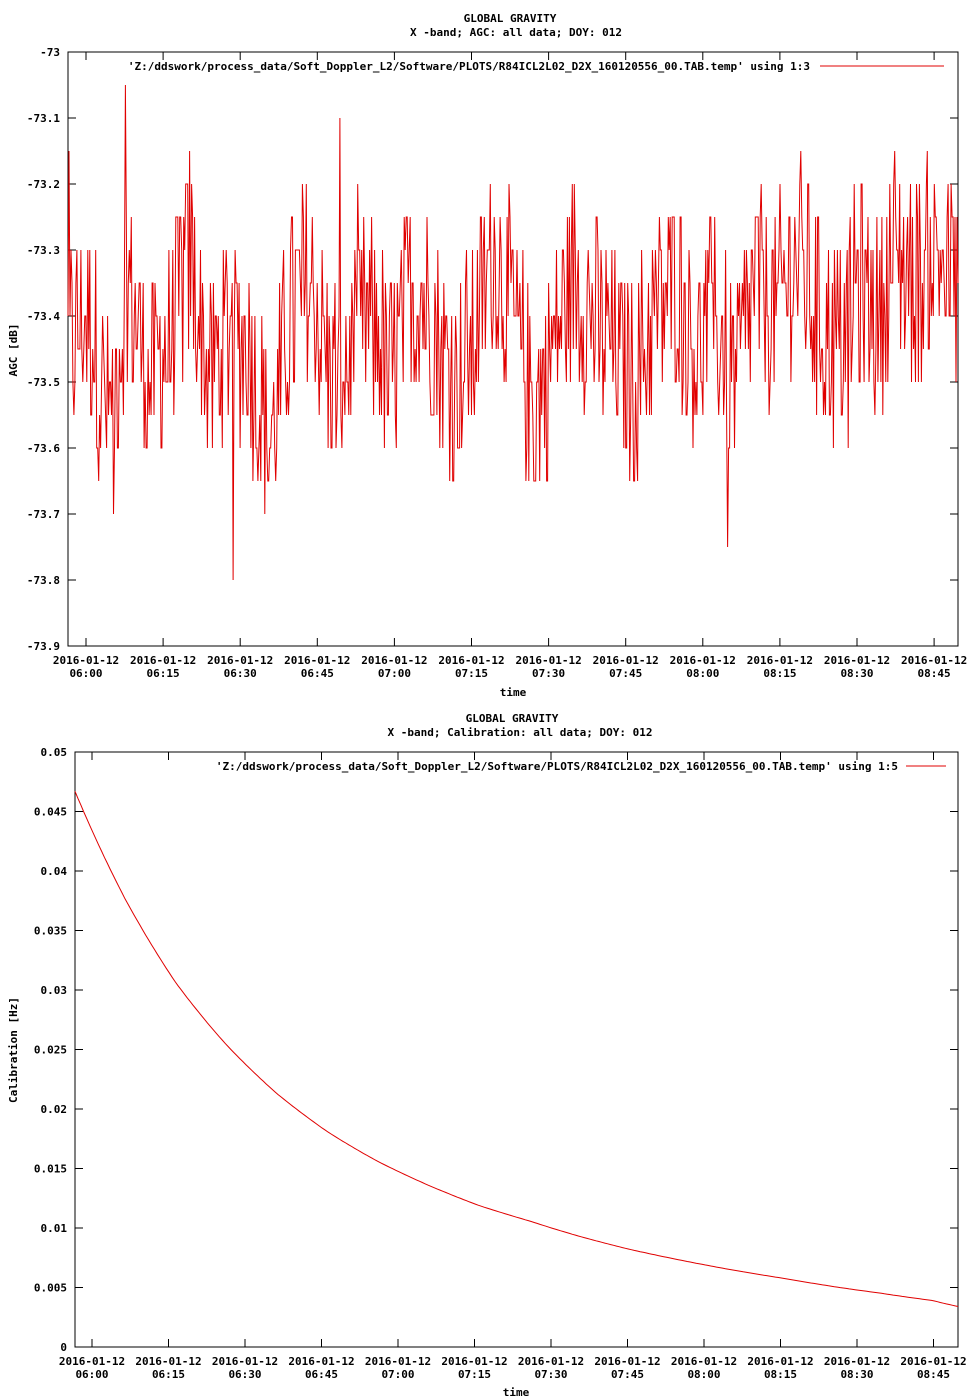 The image size is (980, 1400). What do you see at coordinates (50, 931) in the screenshot?
I see `calibration-y-tick-label: 0.035` at bounding box center [50, 931].